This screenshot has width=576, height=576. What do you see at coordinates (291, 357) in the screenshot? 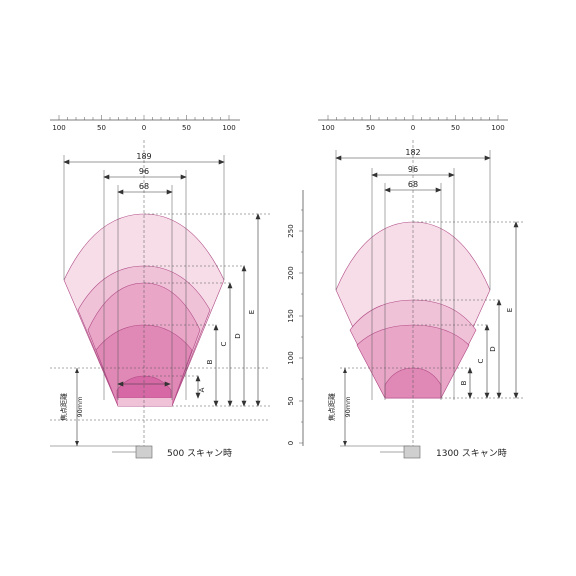
I see `y-tick-label: 100` at bounding box center [291, 357].